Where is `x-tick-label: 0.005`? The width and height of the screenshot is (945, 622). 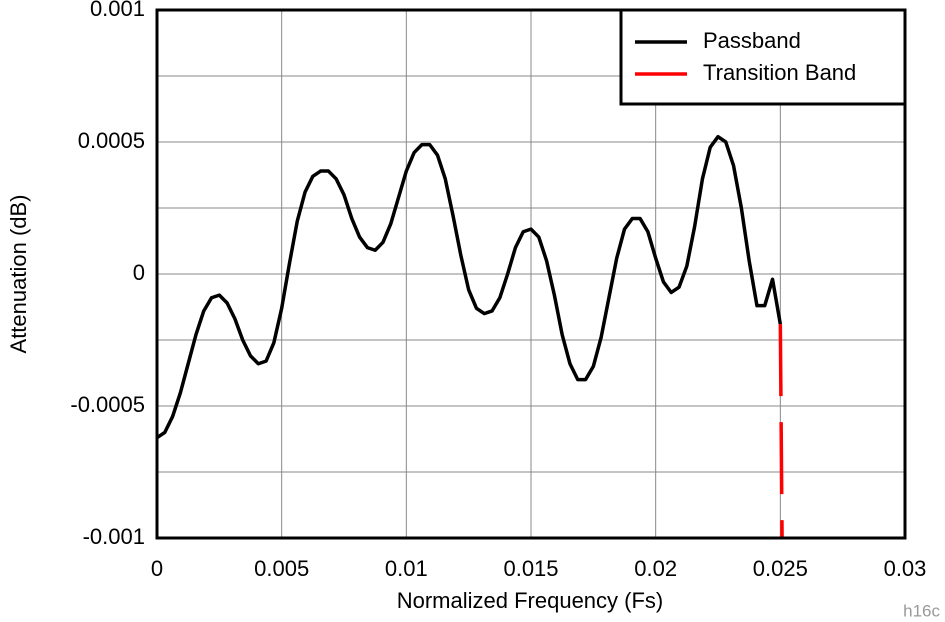
x-tick-label: 0.005 is located at coordinates (281, 568).